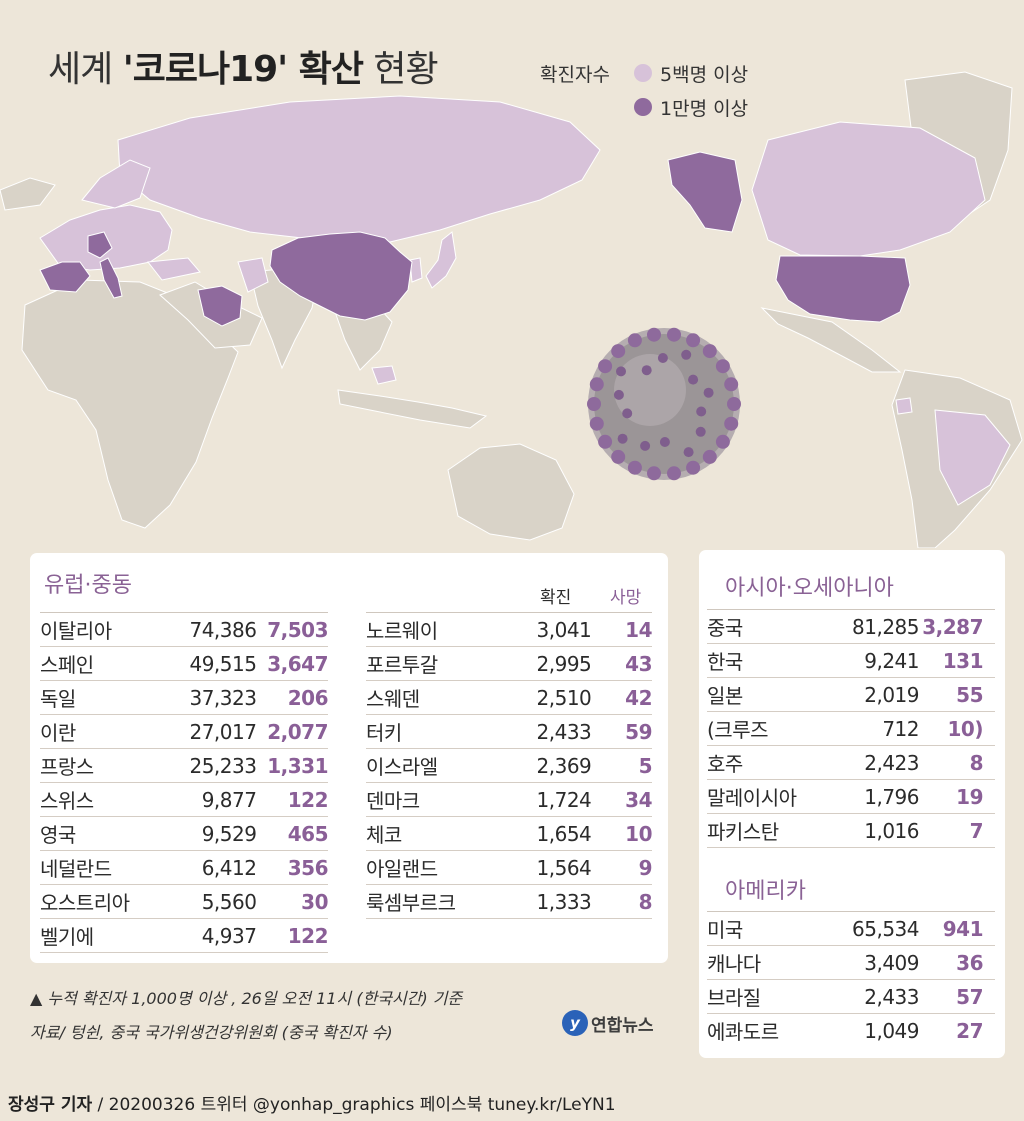 This screenshot has height=1121, width=1024. Describe the element at coordinates (851, 729) in the screenshot. I see `table-row: (크루즈 712 10)` at that location.